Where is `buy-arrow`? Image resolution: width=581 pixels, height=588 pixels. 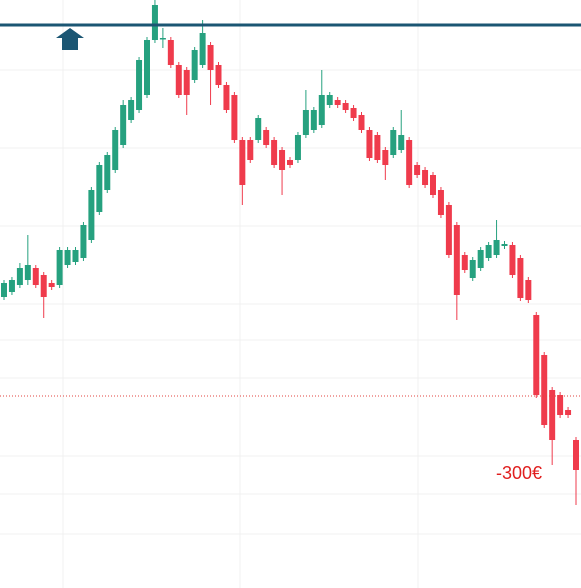 buy-arrow is located at coordinates (70, 39).